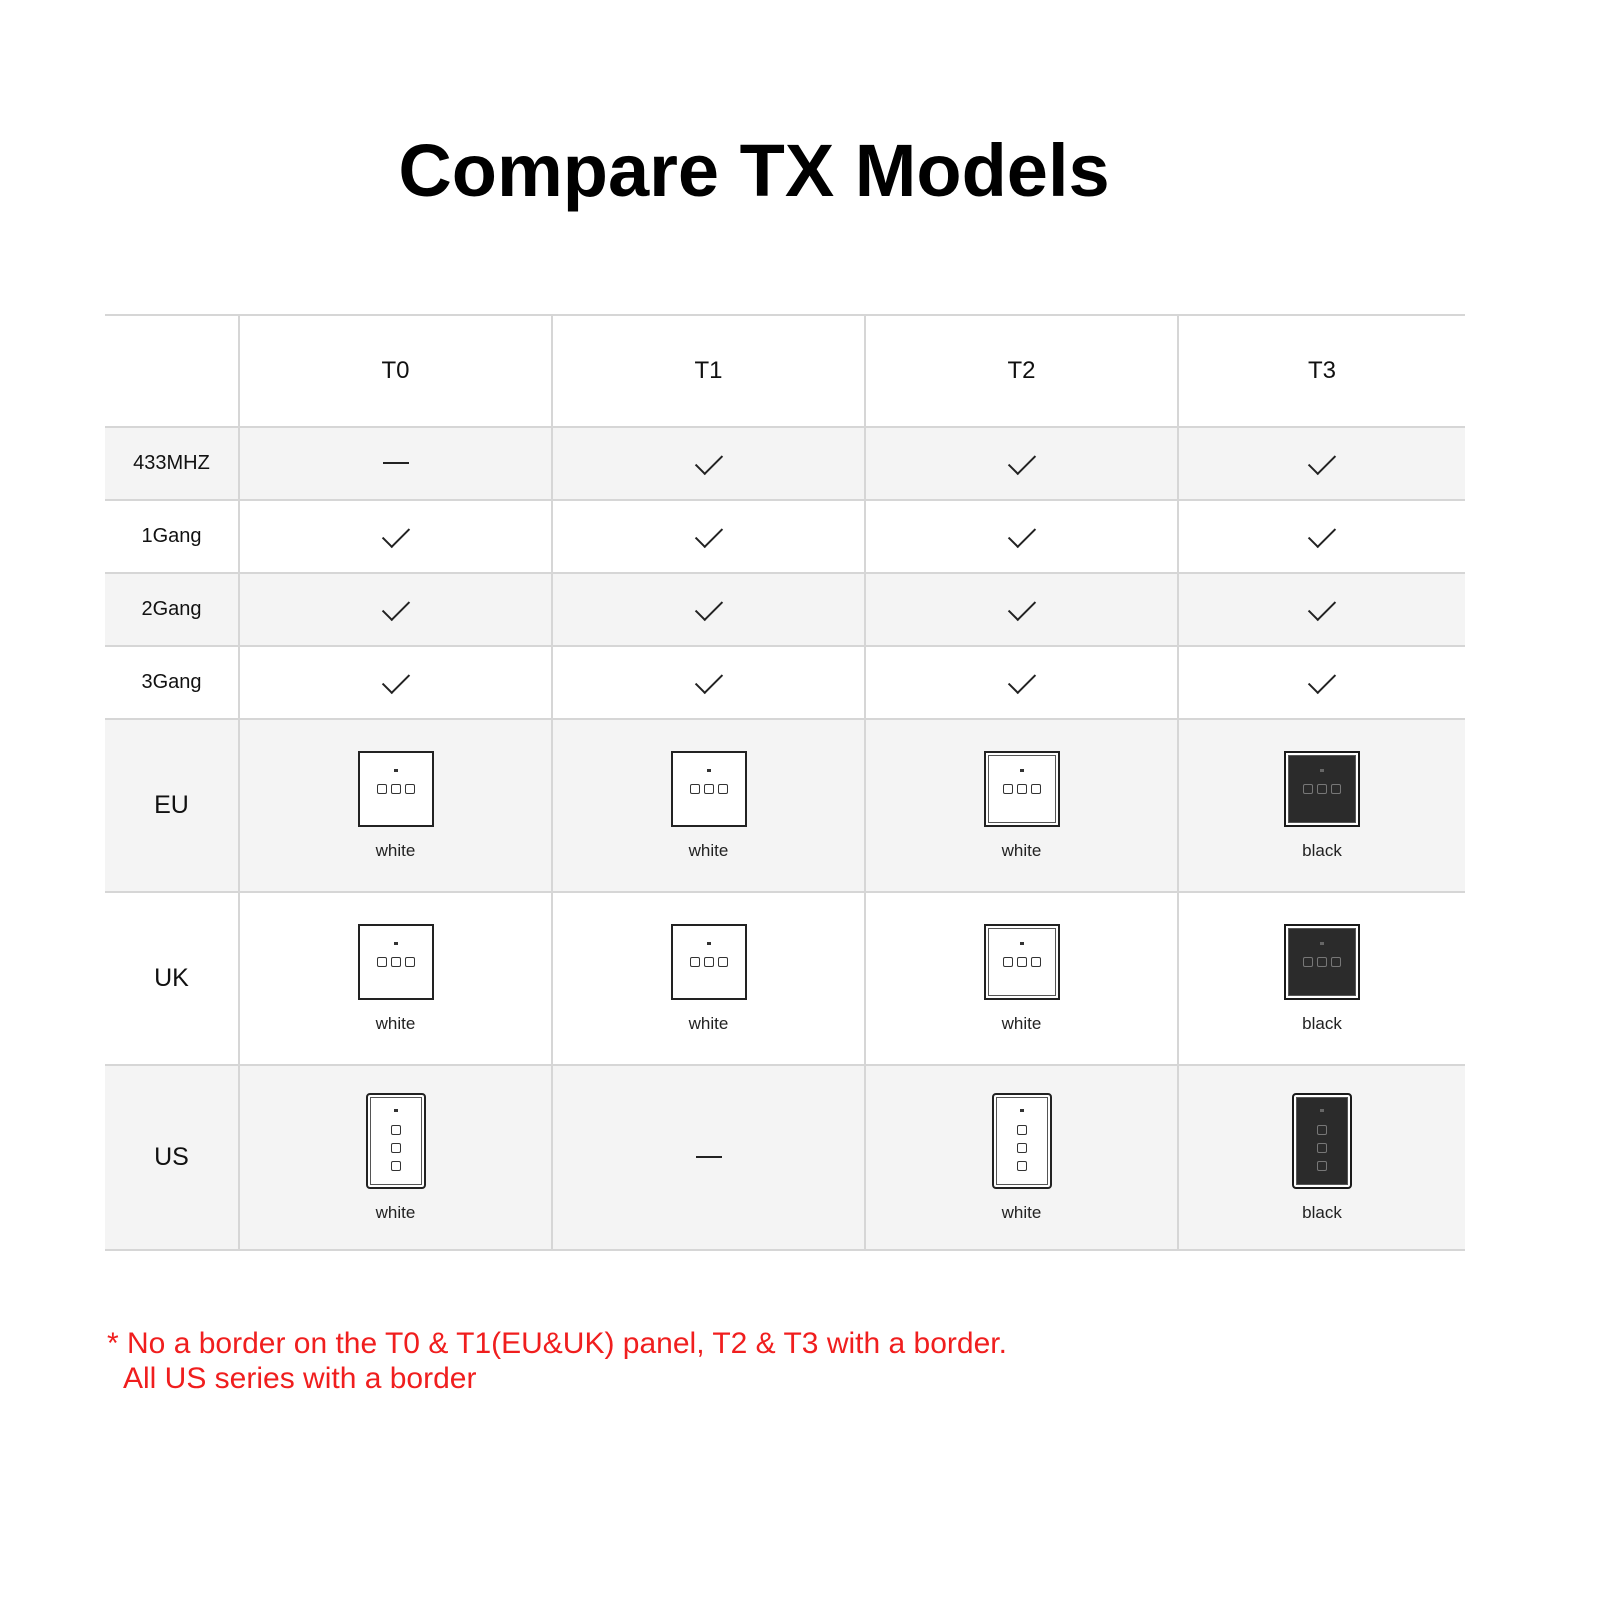 The image size is (1600, 1600). I want to click on column-header-t3: T3, so click(1321, 371).